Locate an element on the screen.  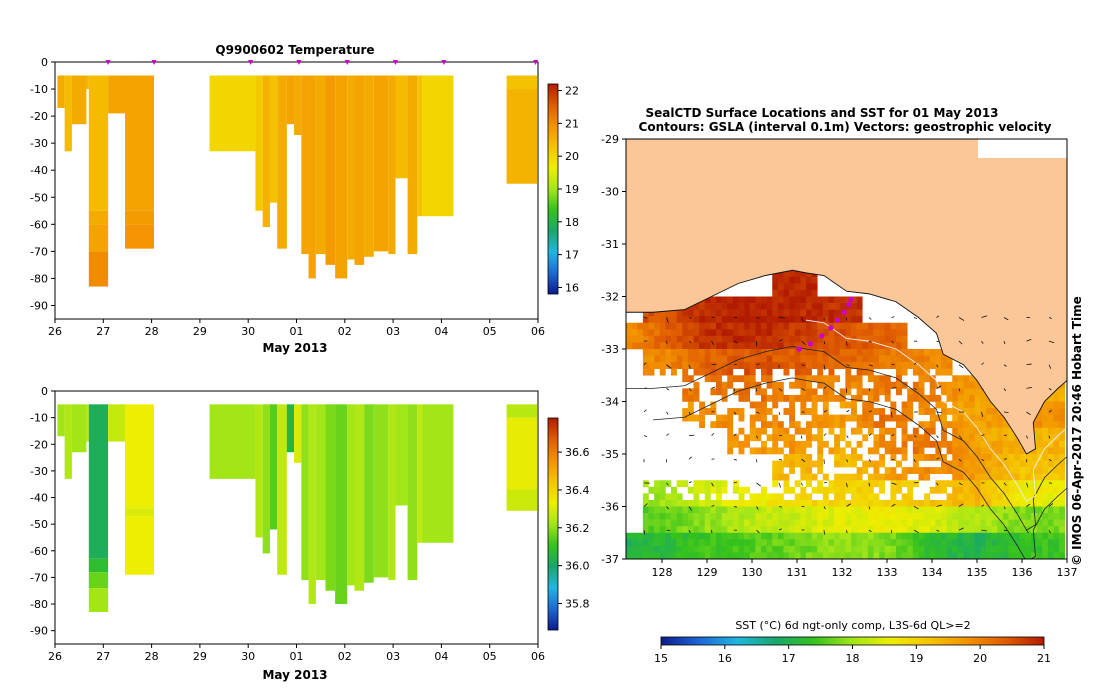
x-tick-label: 29 is located at coordinates (200, 656).